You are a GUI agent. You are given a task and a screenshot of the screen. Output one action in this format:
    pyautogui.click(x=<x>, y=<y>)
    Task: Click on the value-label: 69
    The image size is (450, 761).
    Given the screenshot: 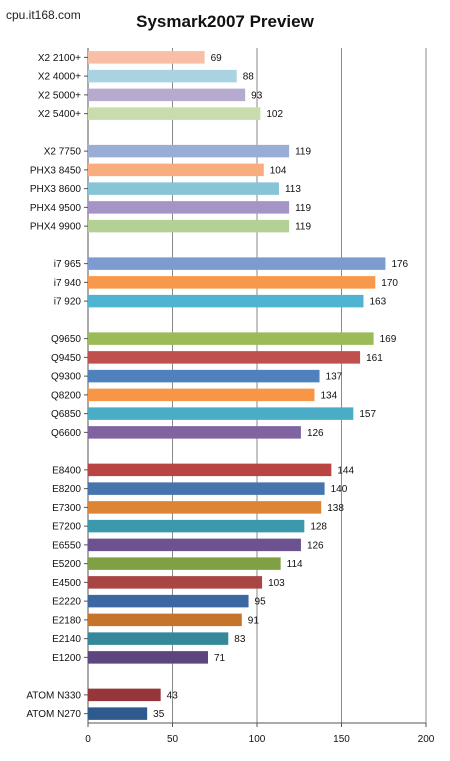 What is the action you would take?
    pyautogui.click(x=217, y=58)
    